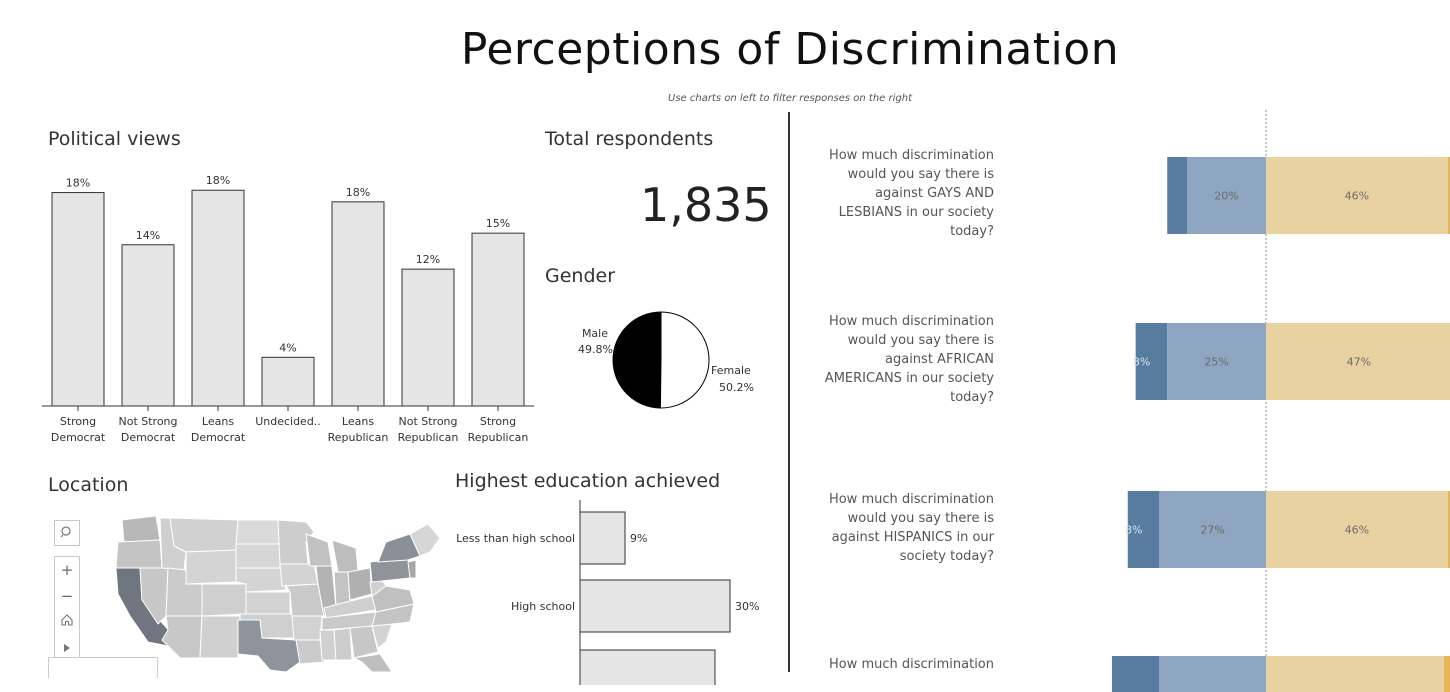 The width and height of the screenshot is (1450, 692). I want to click on political-views-title: Political views, so click(114, 139).